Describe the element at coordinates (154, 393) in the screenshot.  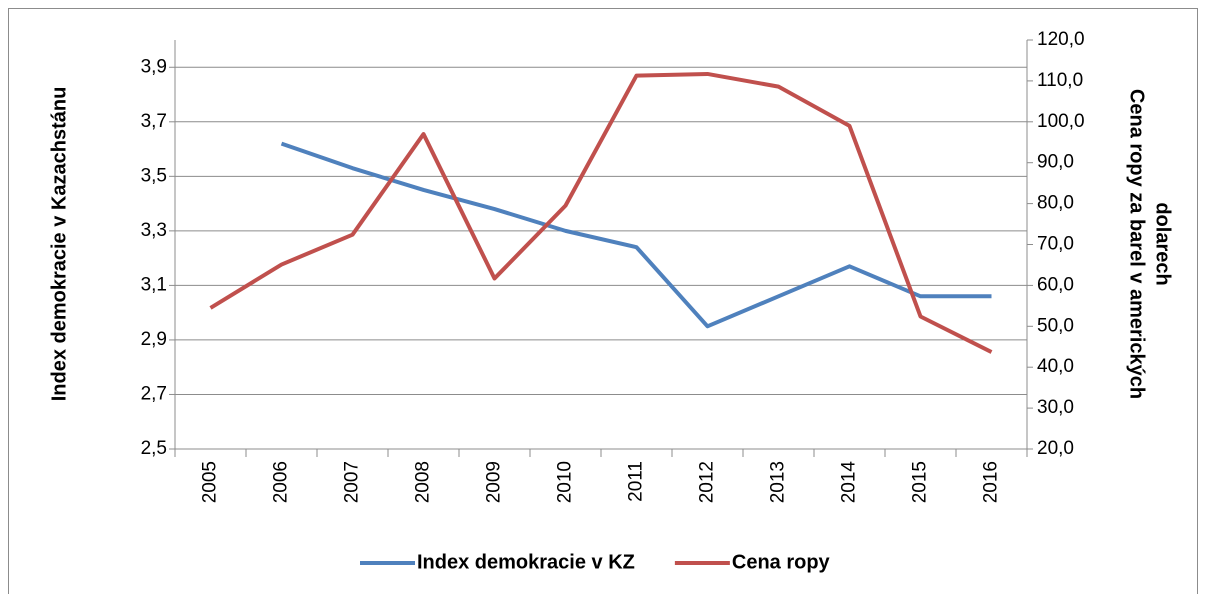
I see `y-tick-label: 2,7` at that location.